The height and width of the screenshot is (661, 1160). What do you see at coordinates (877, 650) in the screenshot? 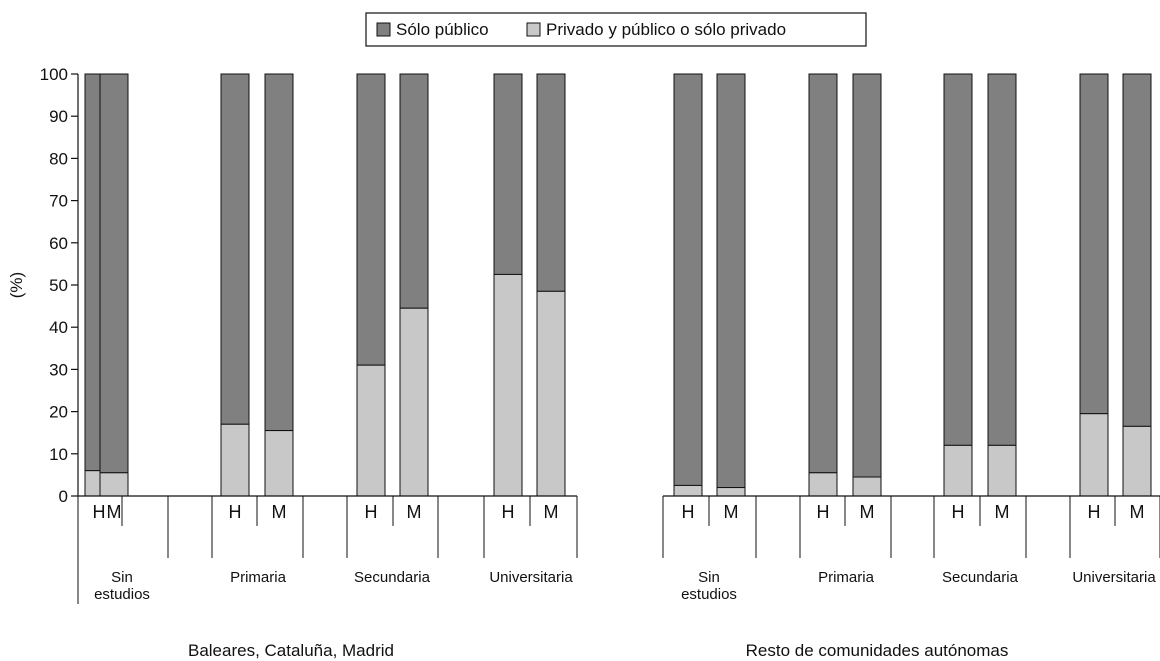
I see `region-label: Resto de comunidades autónomas` at bounding box center [877, 650].